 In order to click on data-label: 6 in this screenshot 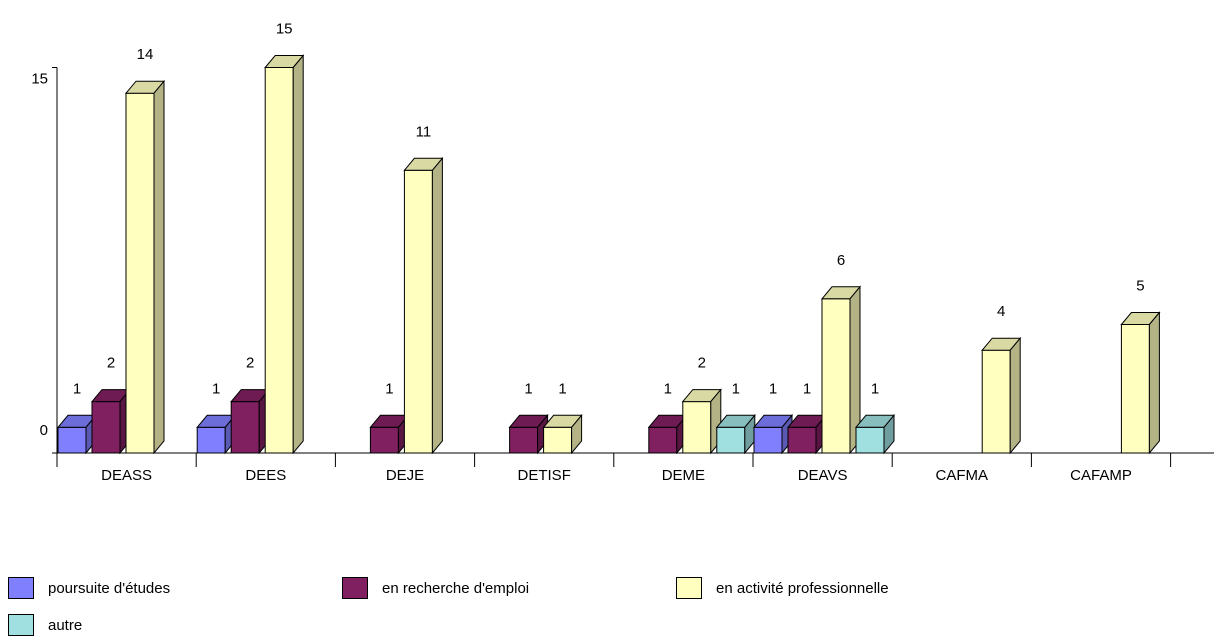, I will do `click(841, 260)`.